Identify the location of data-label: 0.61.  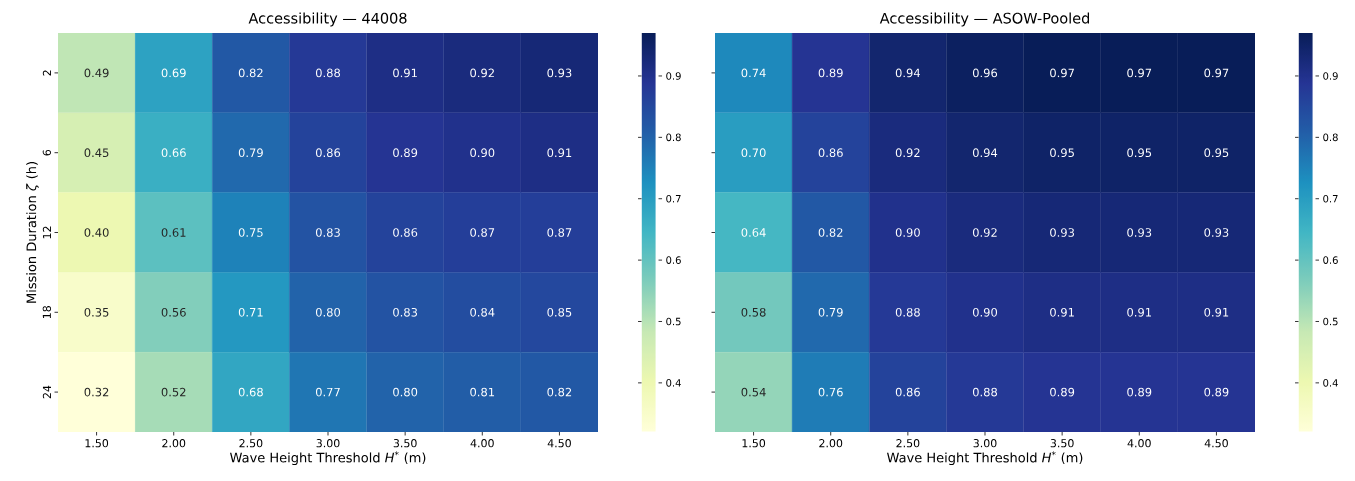
(173, 232).